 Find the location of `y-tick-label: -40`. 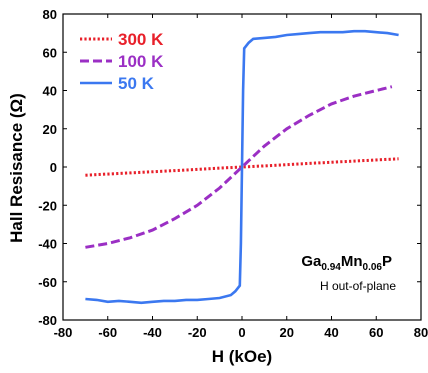

y-tick-label: -40 is located at coordinates (47, 244).